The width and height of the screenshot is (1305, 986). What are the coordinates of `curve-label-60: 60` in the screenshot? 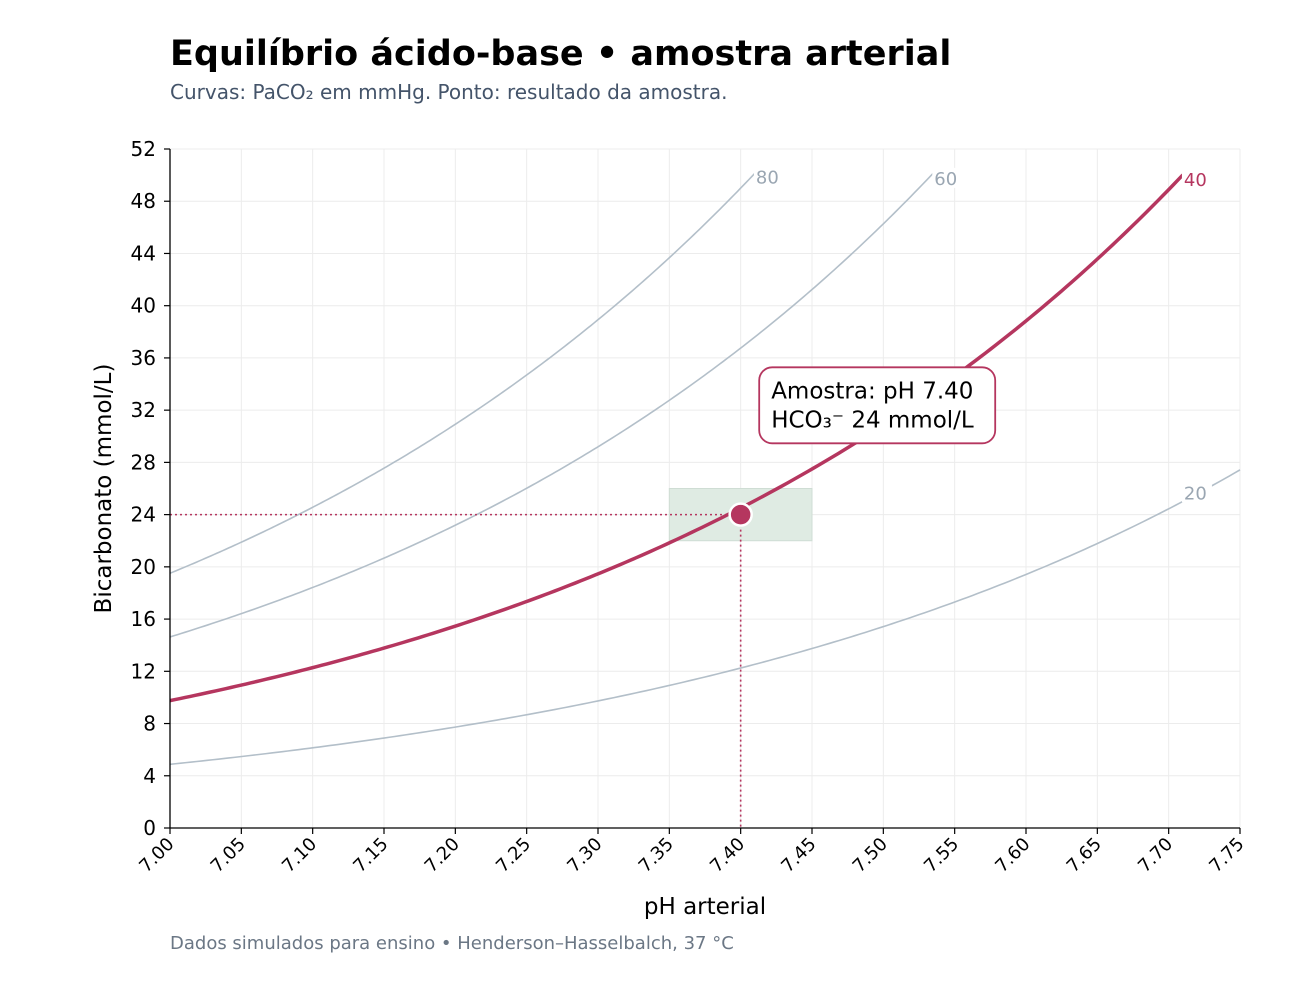 It's located at (945, 179).